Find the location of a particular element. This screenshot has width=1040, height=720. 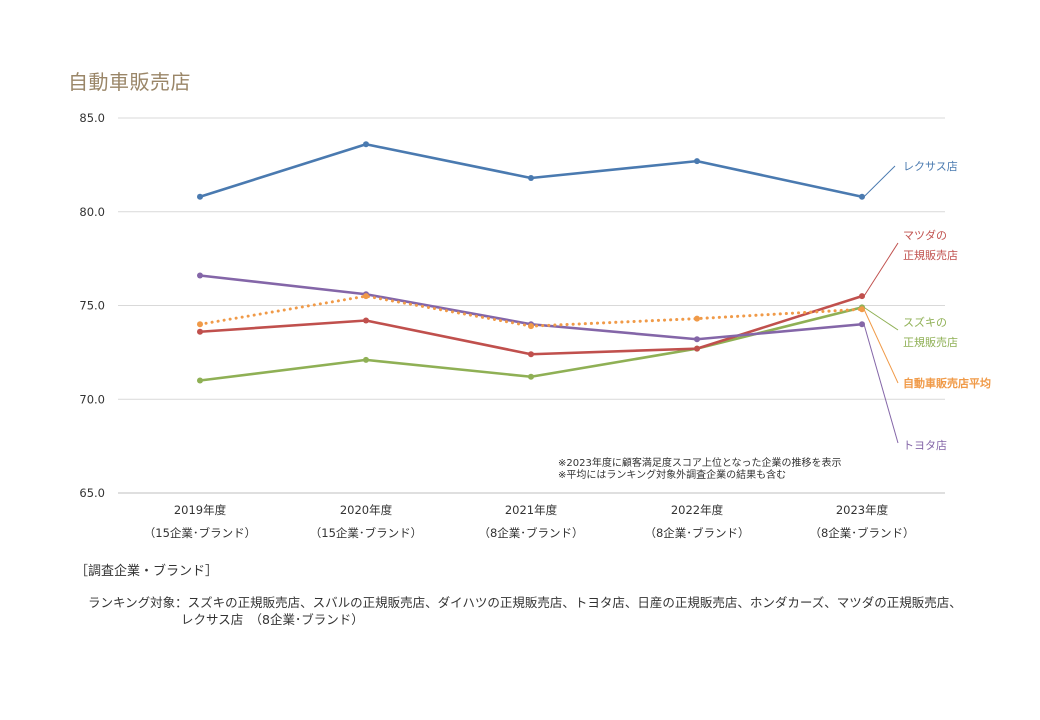

y-tick-label: 70.0 is located at coordinates (92, 399).